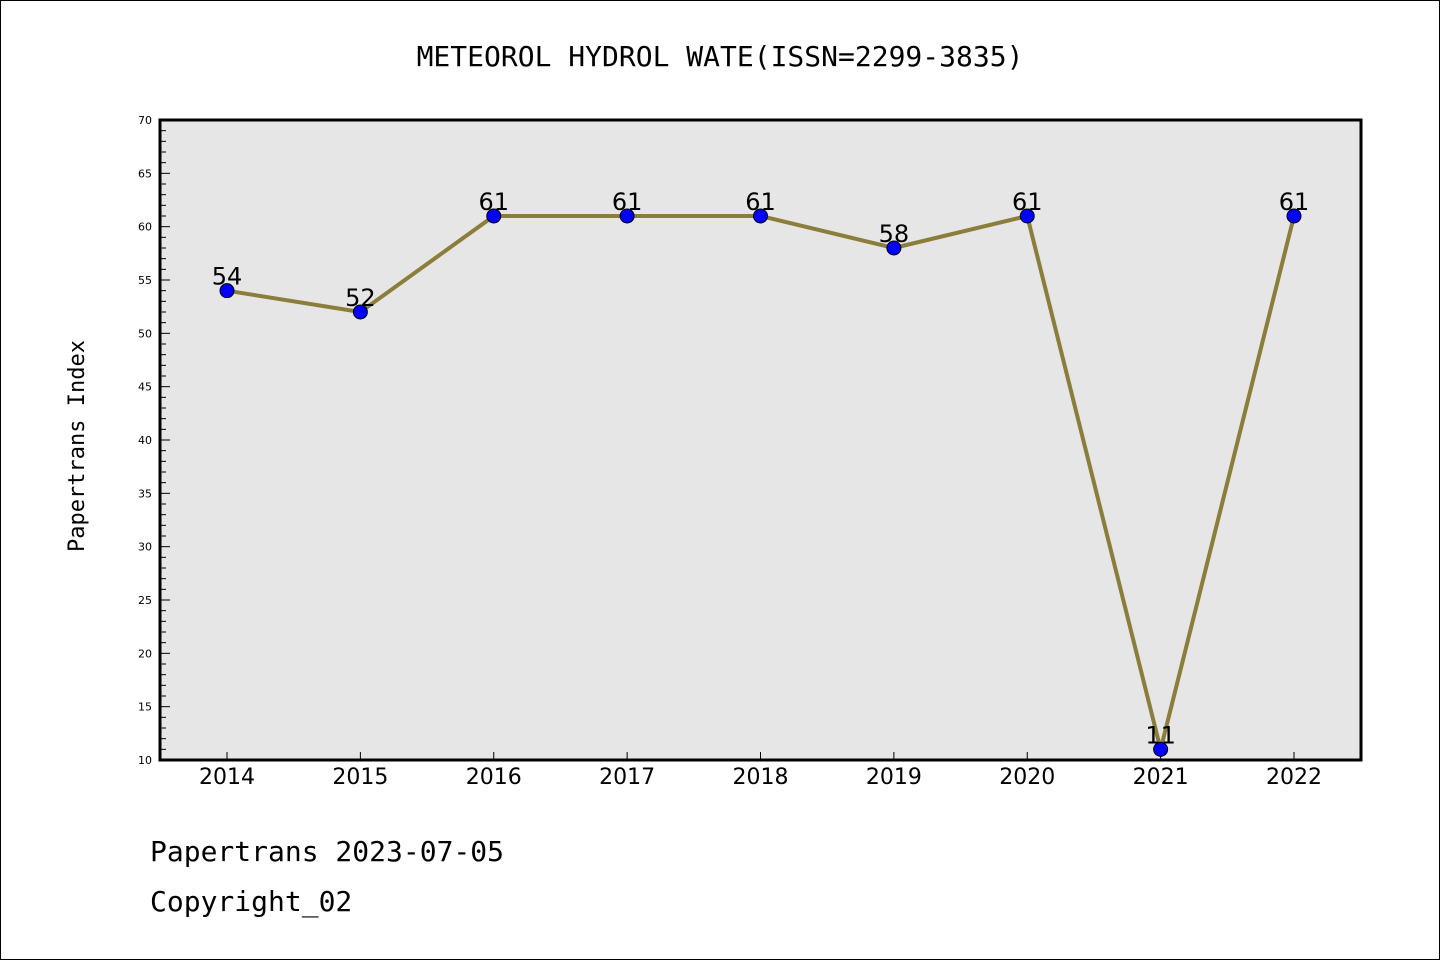 The height and width of the screenshot is (960, 1440). I want to click on footer-copyright: Copyright_02, so click(251, 901).